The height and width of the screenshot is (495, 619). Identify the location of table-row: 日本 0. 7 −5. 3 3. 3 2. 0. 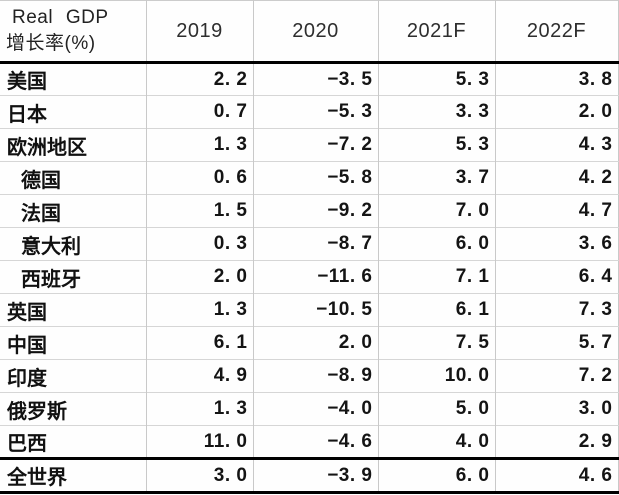
(309, 112).